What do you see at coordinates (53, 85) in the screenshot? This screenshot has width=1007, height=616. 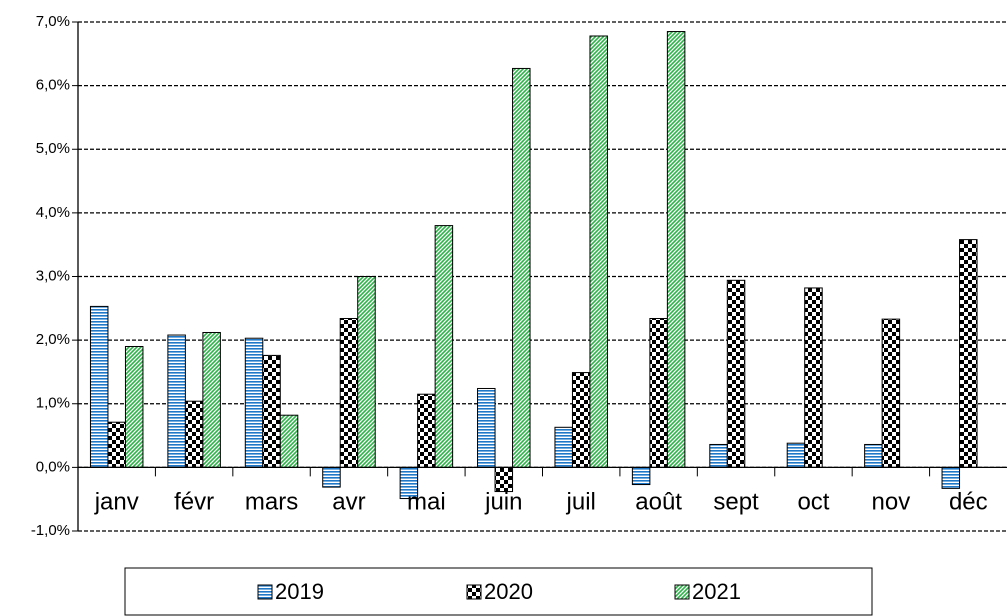 I see `y-tick-label: 6,0%` at bounding box center [53, 85].